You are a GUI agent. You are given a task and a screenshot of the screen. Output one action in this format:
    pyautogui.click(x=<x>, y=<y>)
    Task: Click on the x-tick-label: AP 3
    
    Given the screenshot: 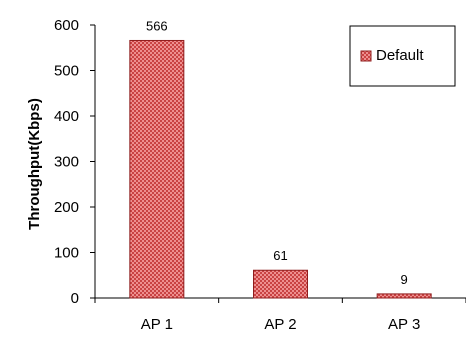 What is the action you would take?
    pyautogui.click(x=404, y=324)
    